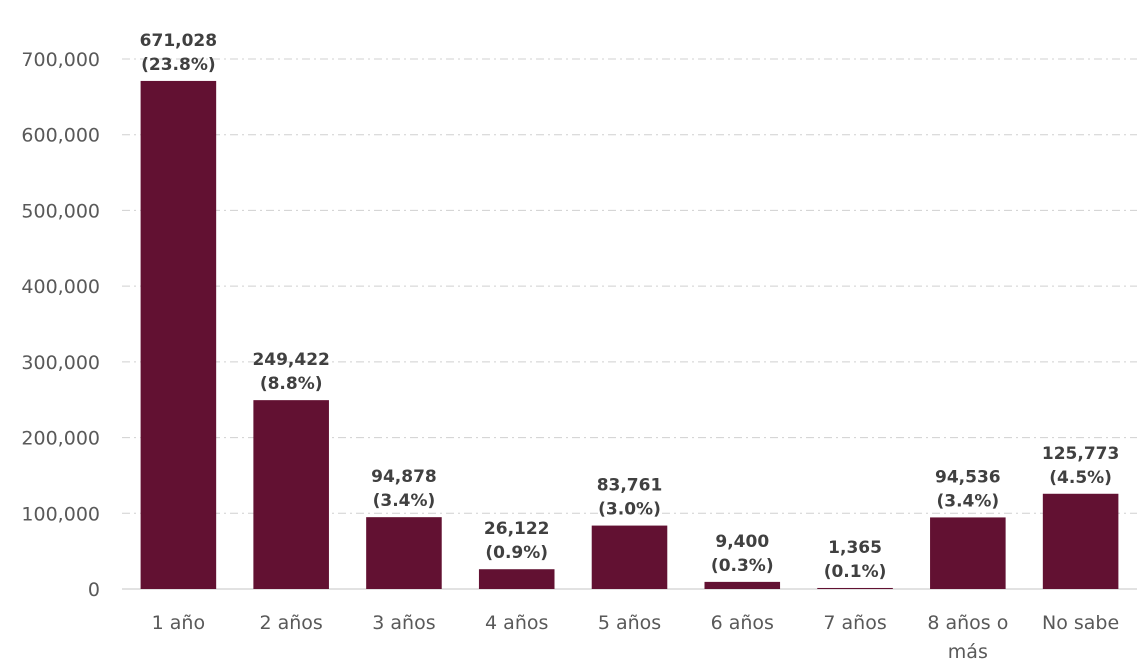  I want to click on value-label: 249,422, so click(290, 360).